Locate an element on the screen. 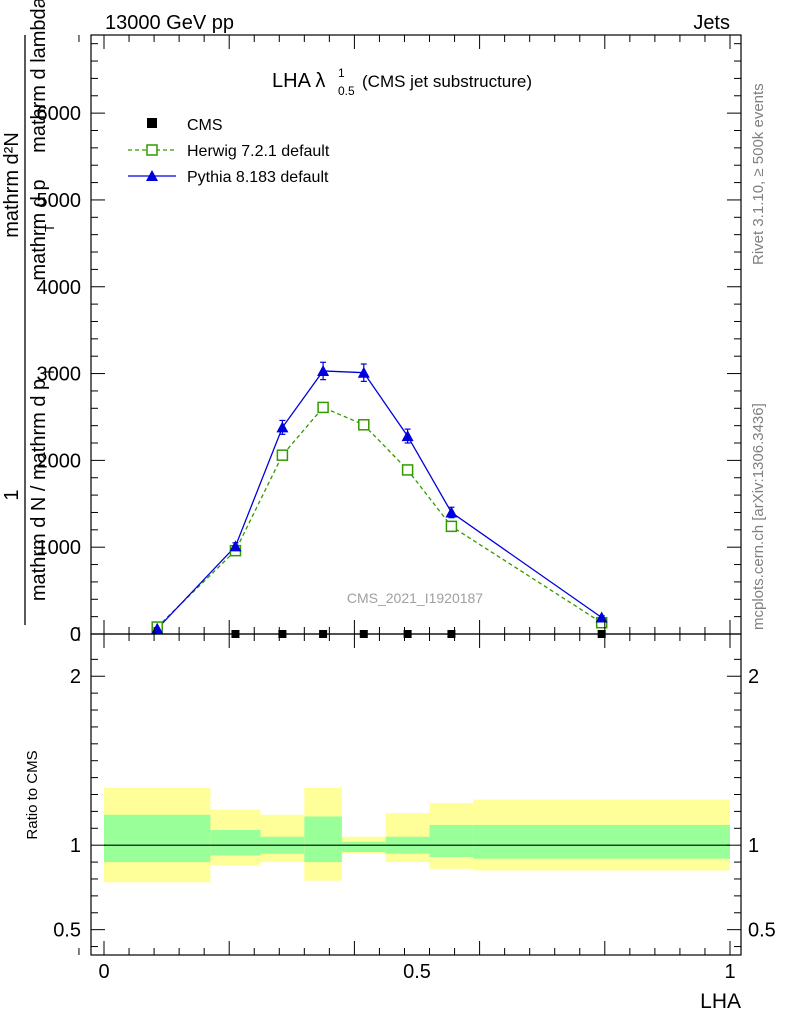  legend-cms-marker is located at coordinates (152, 123).